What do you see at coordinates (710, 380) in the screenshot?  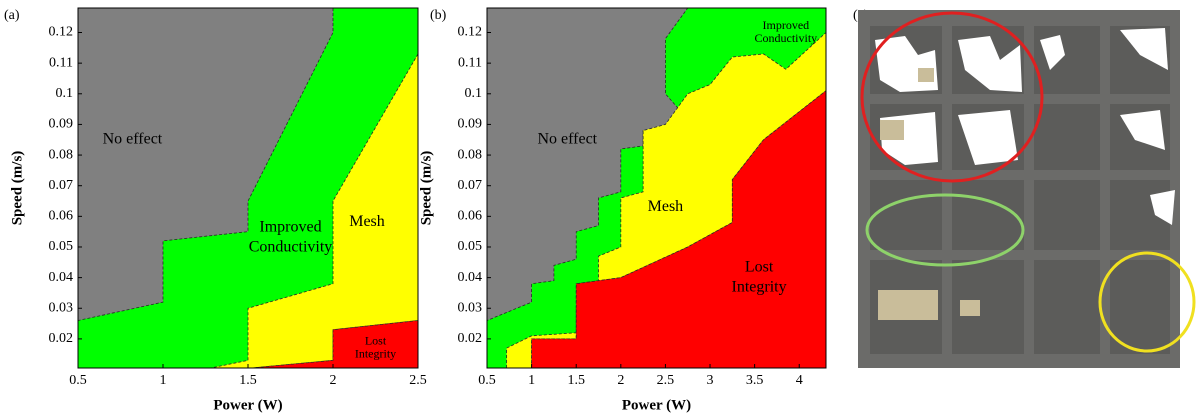 I see `x-tick-label: 3` at bounding box center [710, 380].